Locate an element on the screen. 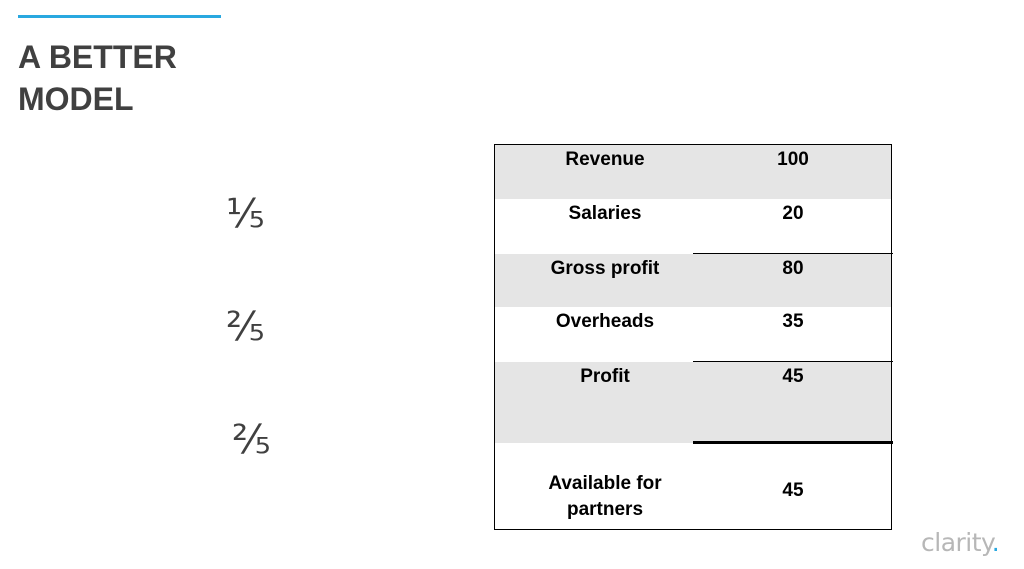 This screenshot has width=1024, height=569. title-accent-line is located at coordinates (119, 16).